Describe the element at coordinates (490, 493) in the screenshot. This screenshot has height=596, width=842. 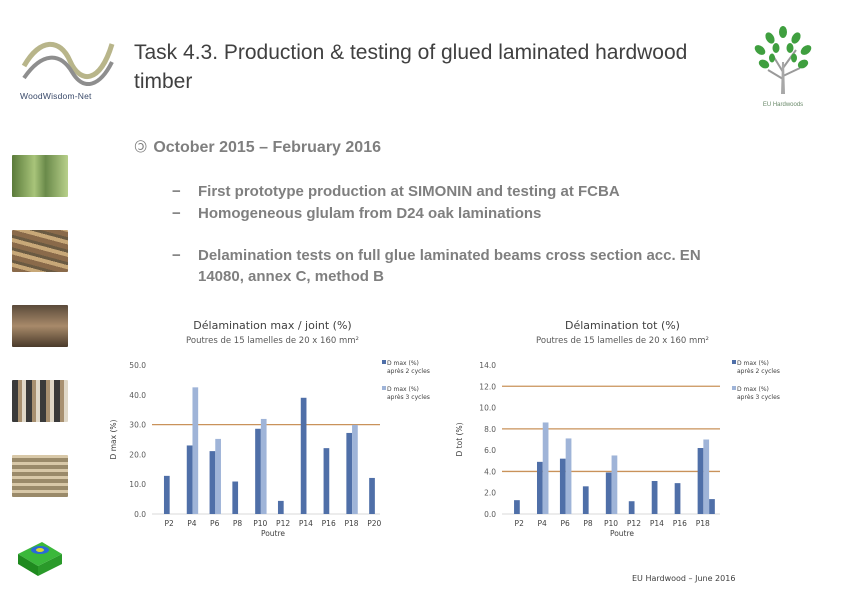
I see `y-tick-label: 2.0` at that location.